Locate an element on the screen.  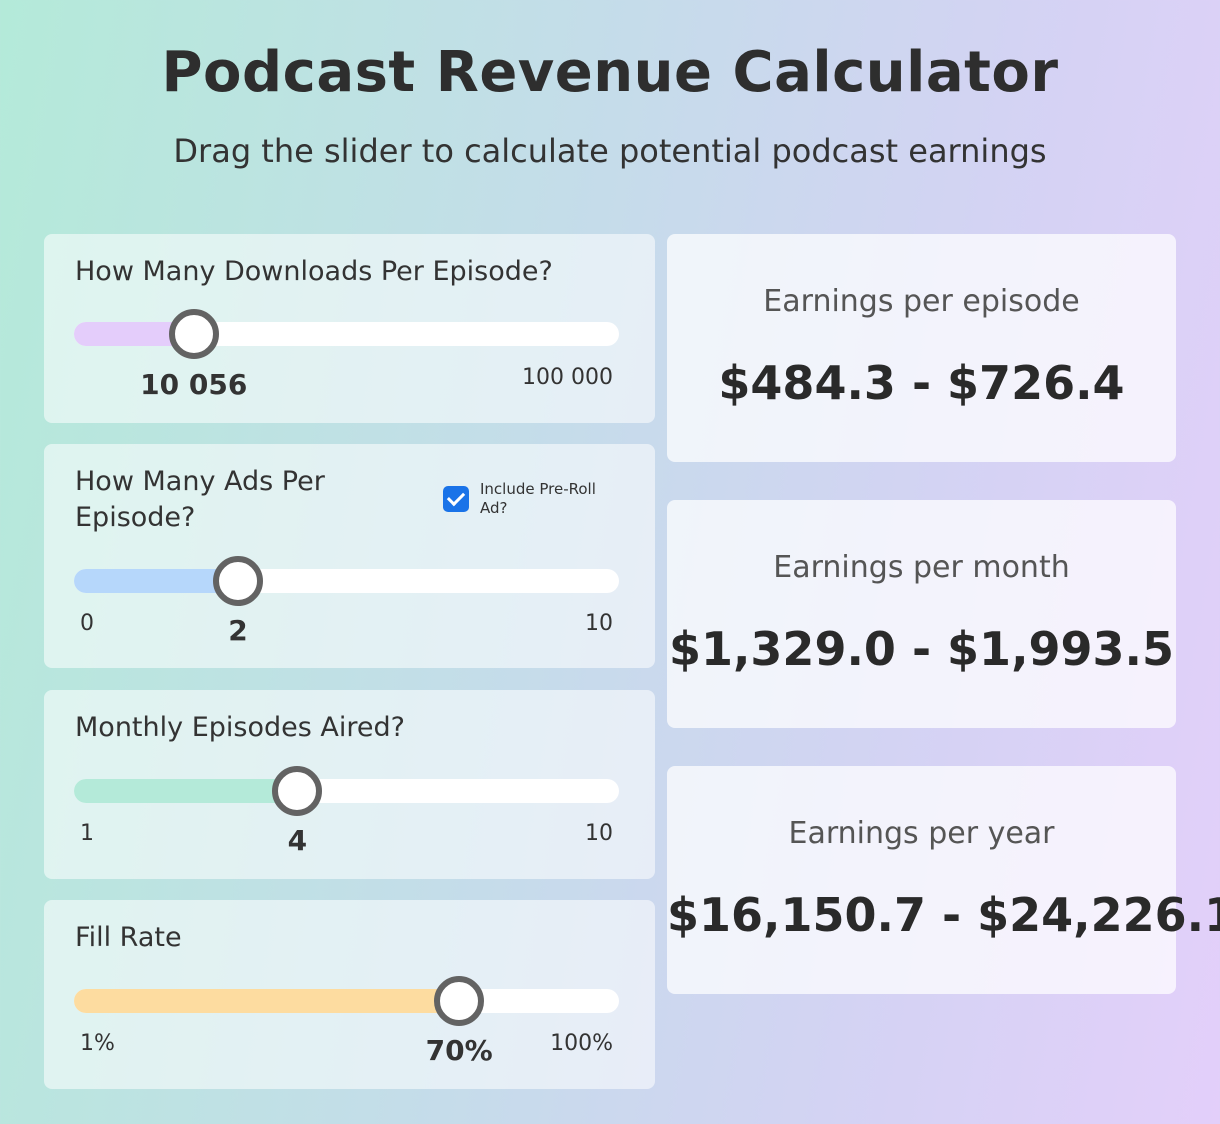
downloads-slider-thumb is located at coordinates (193, 334).